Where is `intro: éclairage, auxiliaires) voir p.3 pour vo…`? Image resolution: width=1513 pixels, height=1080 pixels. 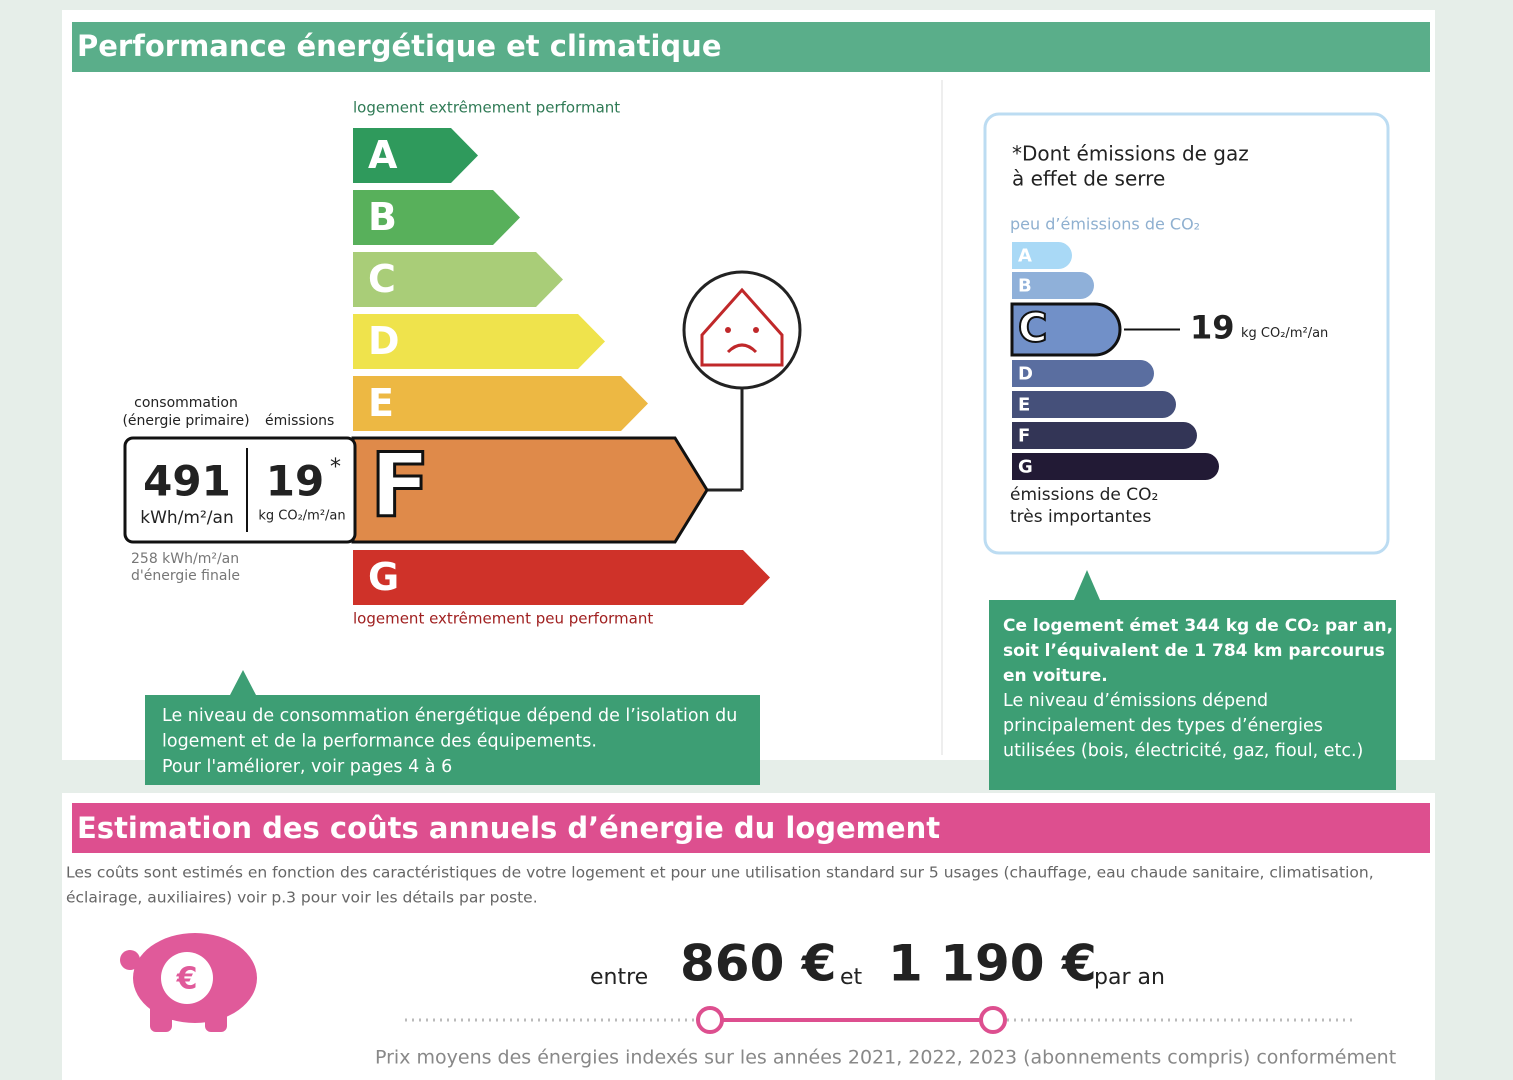 intro: éclairage, auxiliaires) voir p.3 pour vo… is located at coordinates (302, 898).